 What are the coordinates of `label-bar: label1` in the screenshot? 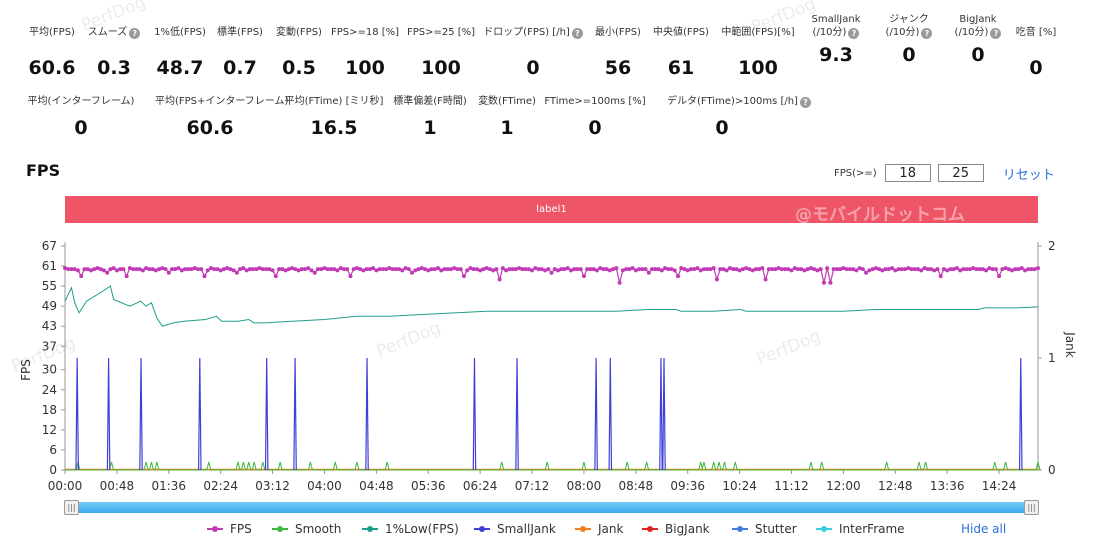 It's located at (551, 209).